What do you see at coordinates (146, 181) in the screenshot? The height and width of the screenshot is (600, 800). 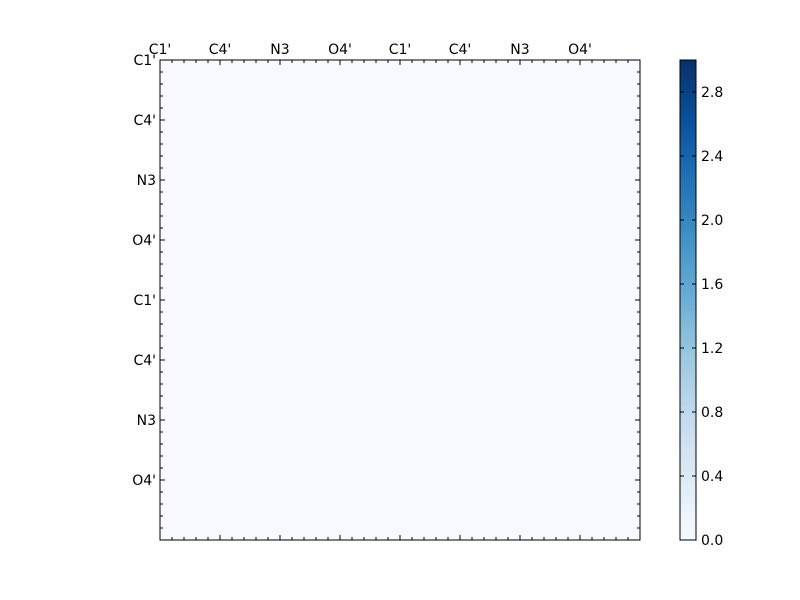 I see `y-tick-label: N3` at bounding box center [146, 181].